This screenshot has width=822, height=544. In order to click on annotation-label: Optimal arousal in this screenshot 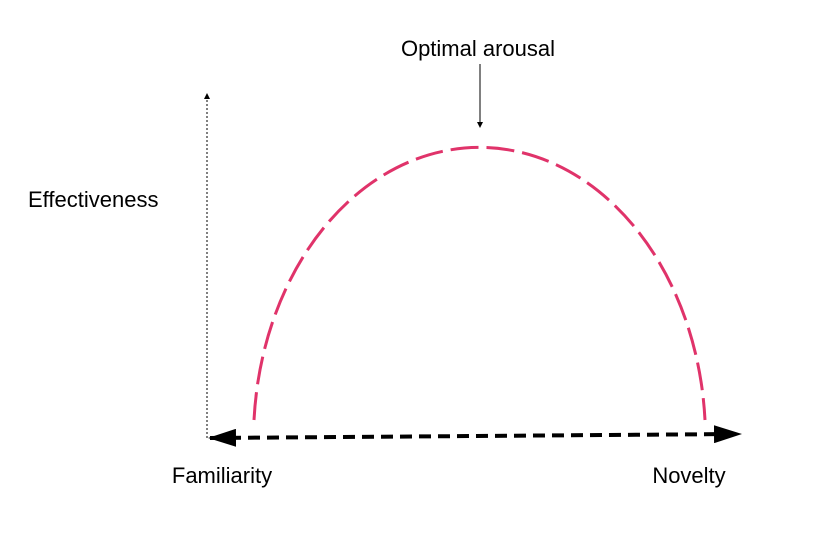, I will do `click(478, 48)`.